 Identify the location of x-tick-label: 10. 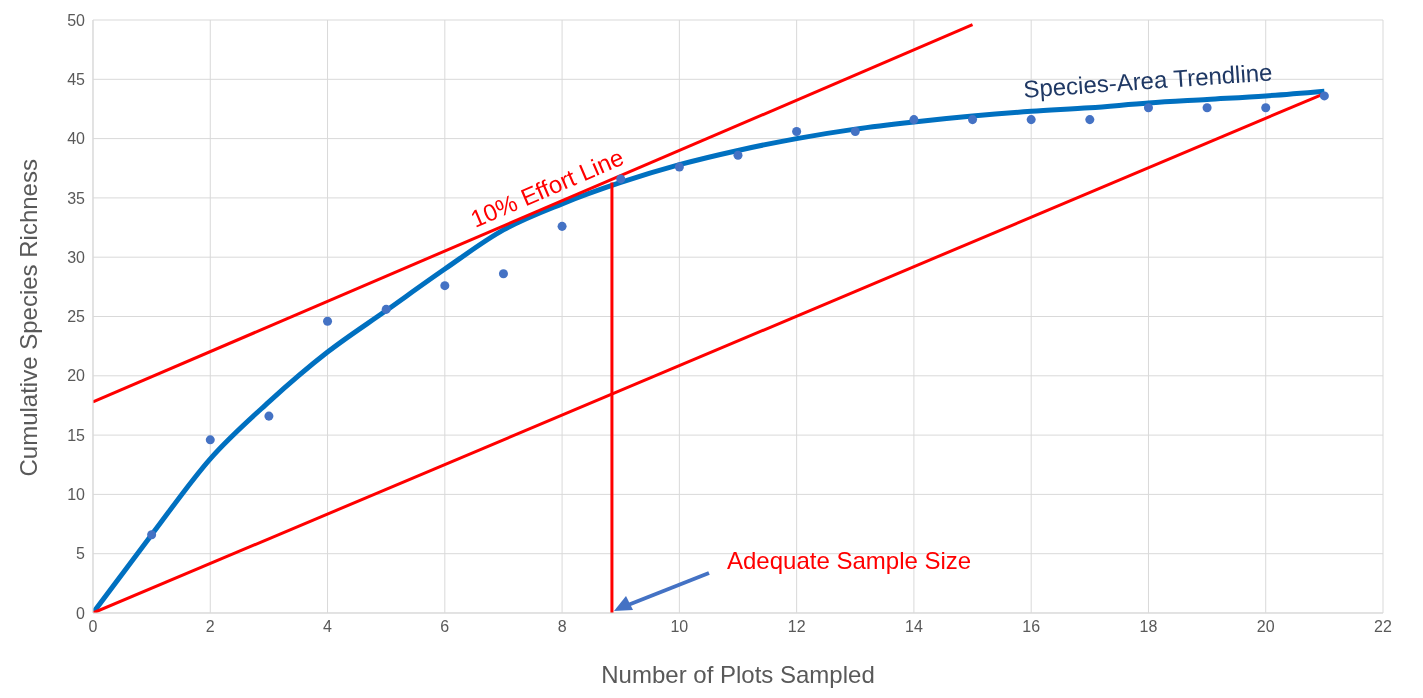
(679, 627).